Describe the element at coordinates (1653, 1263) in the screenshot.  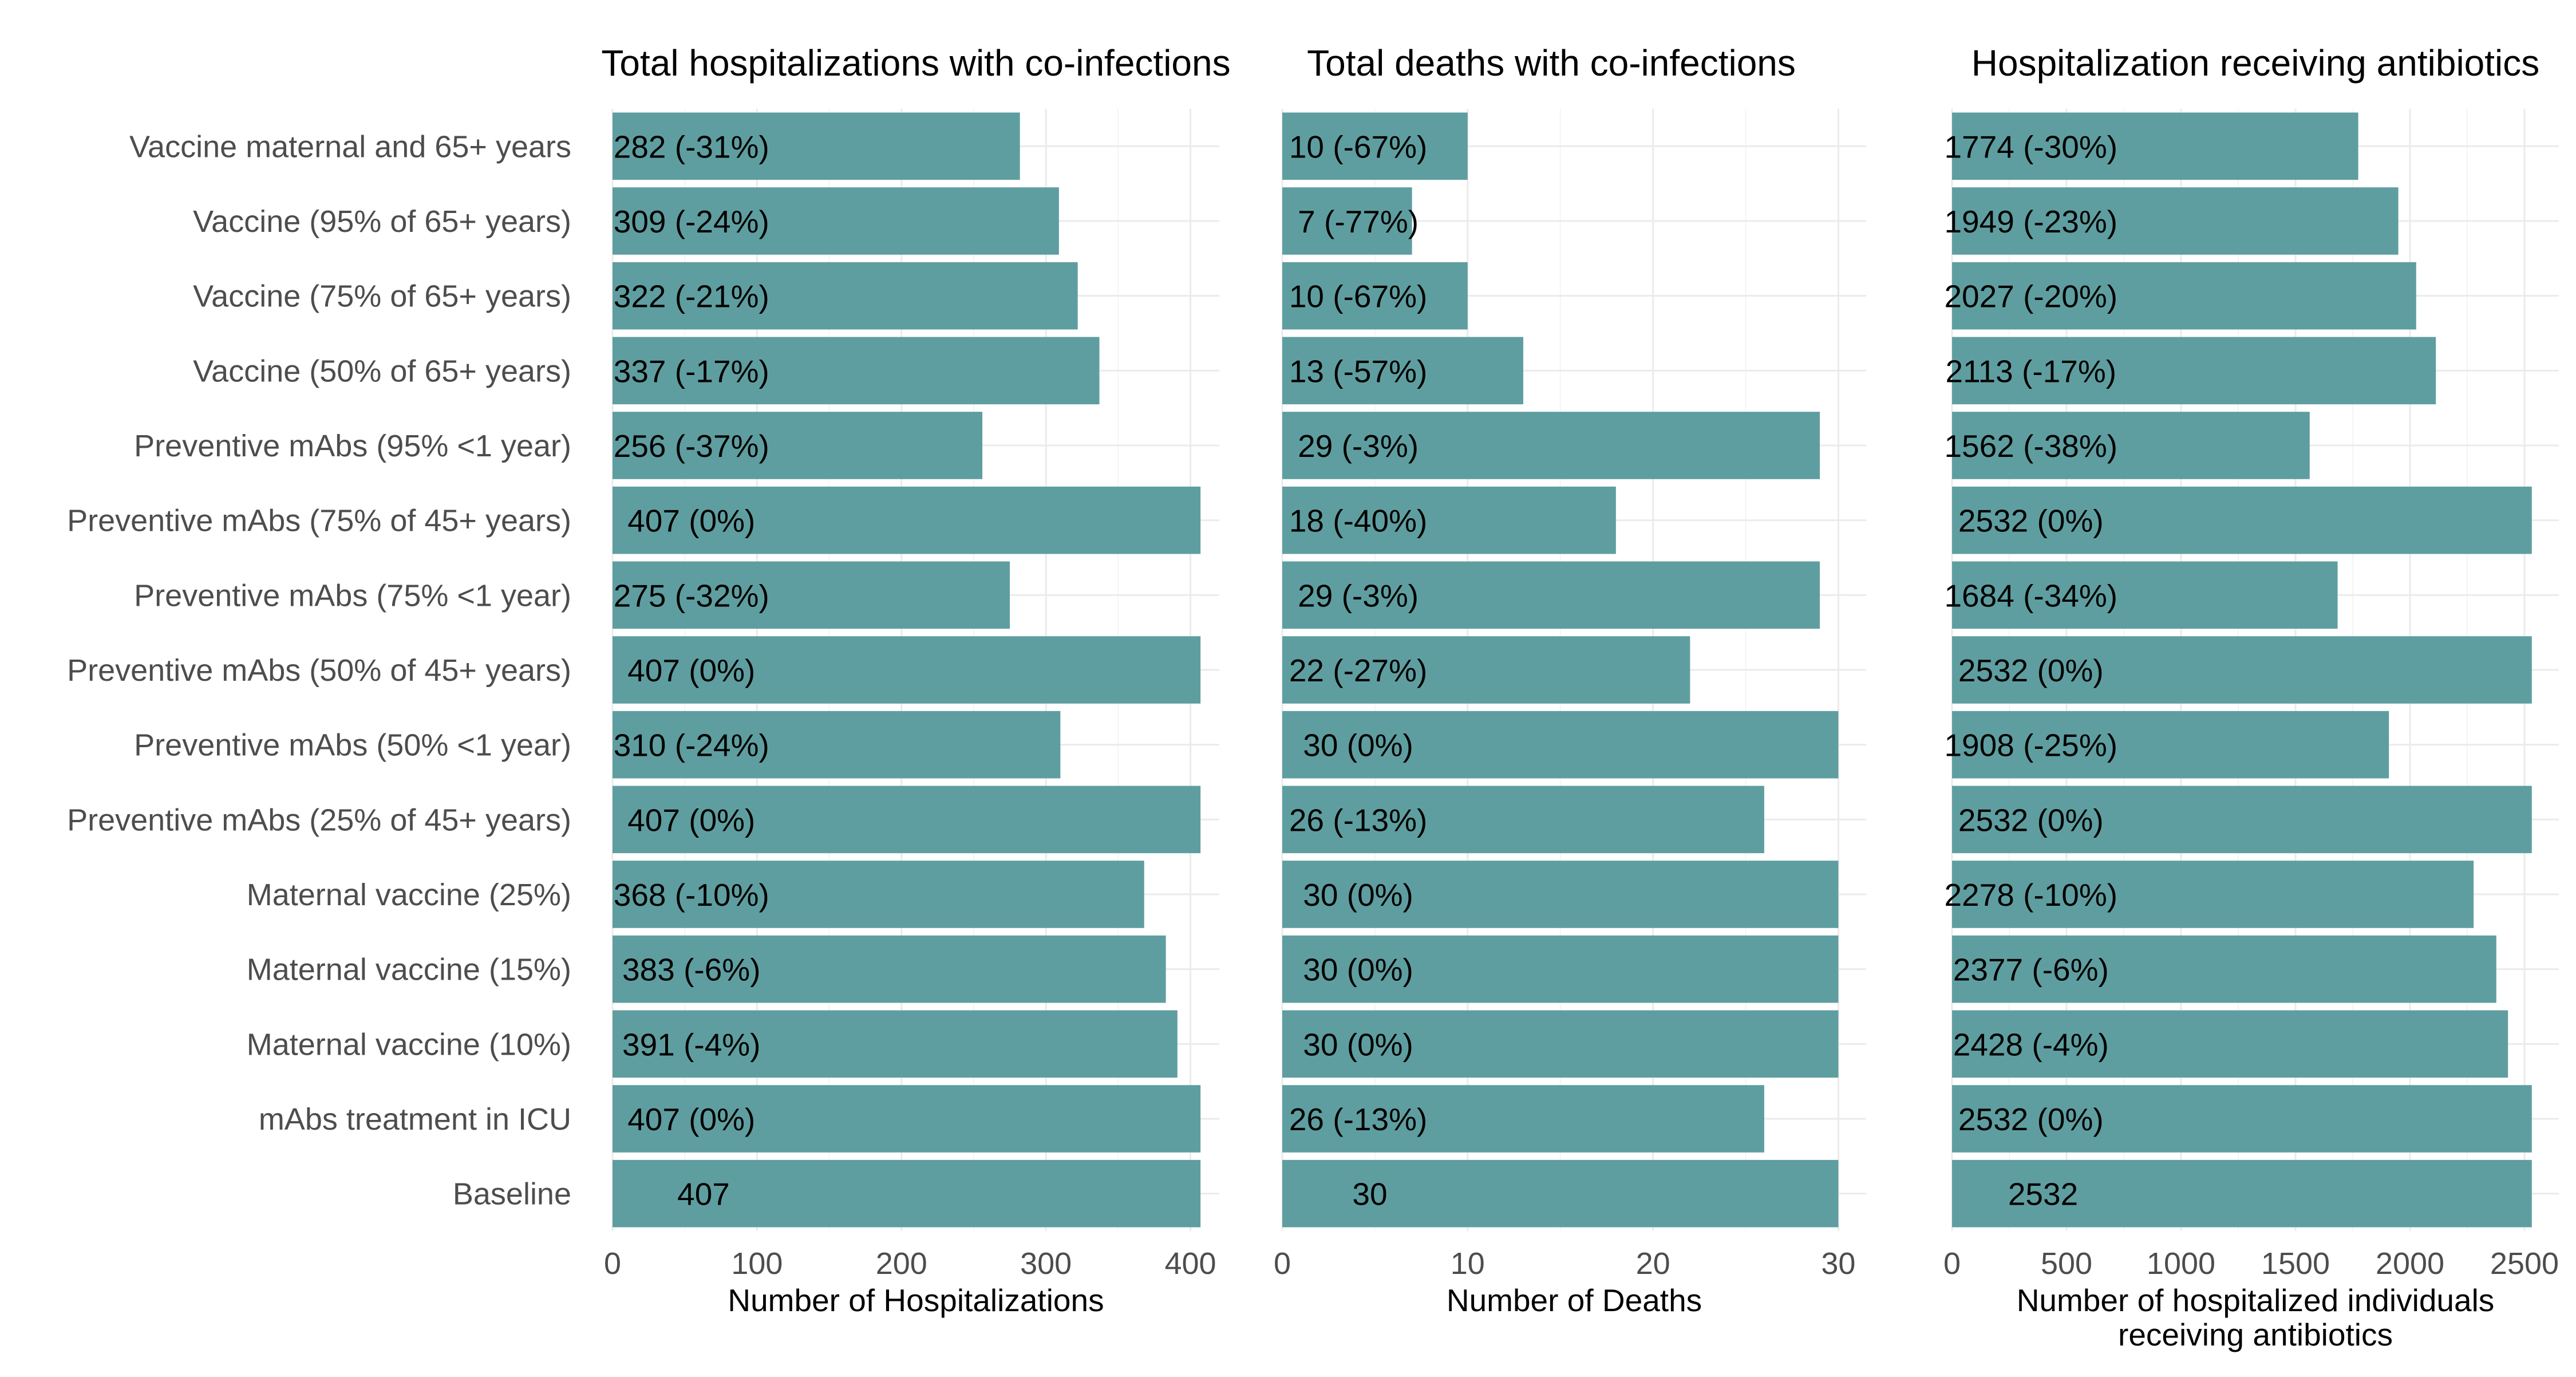
I see `x-tick-label: 20` at that location.